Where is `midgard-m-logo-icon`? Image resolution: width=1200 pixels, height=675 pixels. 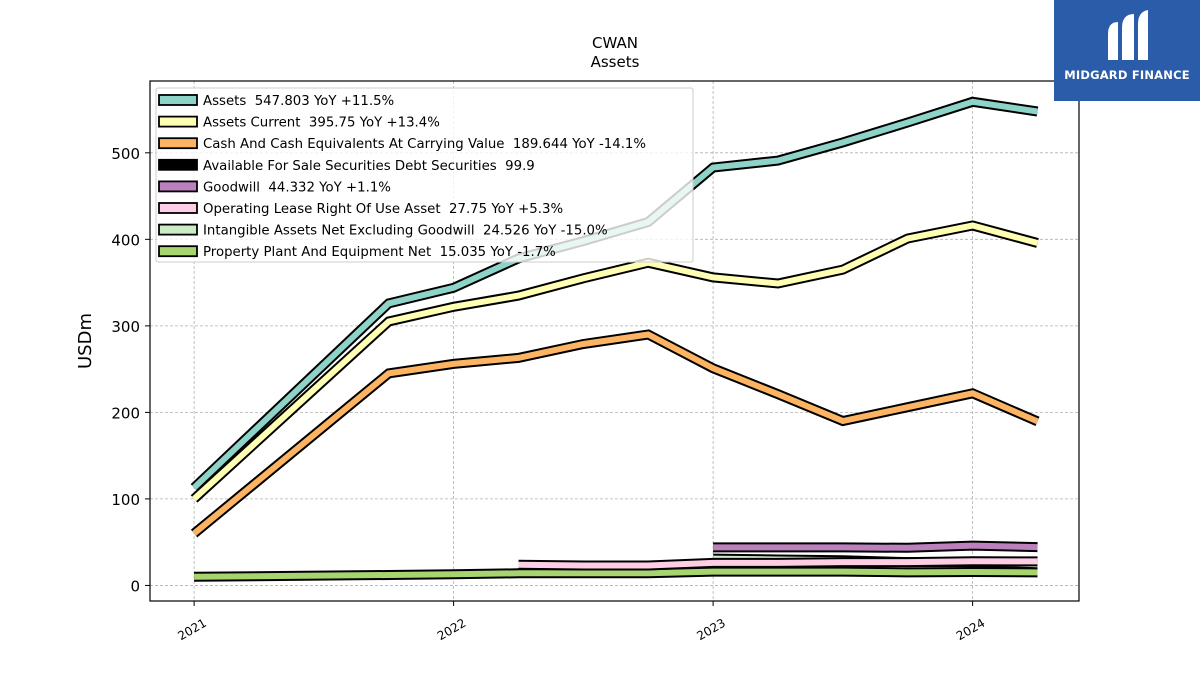 midgard-m-logo-icon is located at coordinates (1128, 35).